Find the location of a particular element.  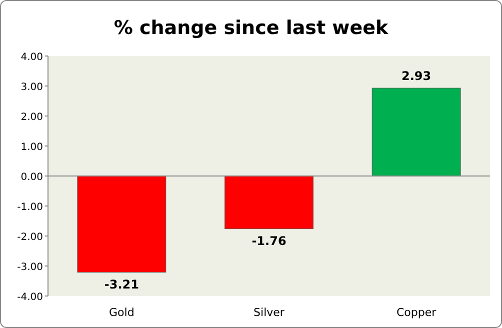

y-tick-label: -1.00 is located at coordinates (30, 207).